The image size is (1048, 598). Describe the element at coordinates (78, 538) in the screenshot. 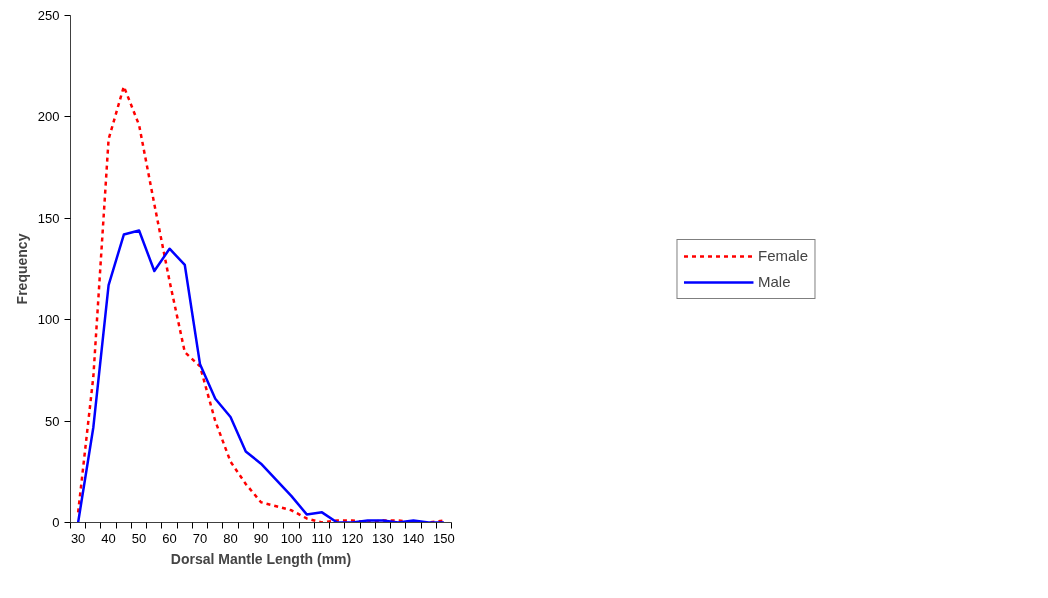

I see `x-tick-label: 30` at that location.